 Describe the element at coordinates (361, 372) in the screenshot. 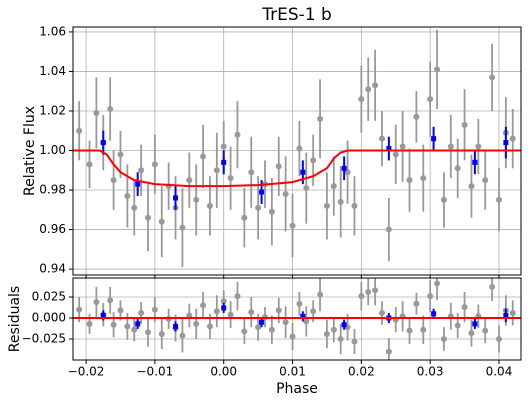

I see `x-tick-label: 0.02` at that location.